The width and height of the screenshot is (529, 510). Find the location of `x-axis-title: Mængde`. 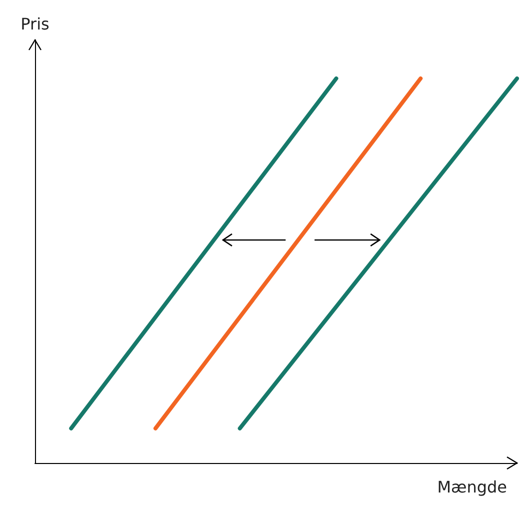

x-axis-title: Mængde is located at coordinates (472, 487).